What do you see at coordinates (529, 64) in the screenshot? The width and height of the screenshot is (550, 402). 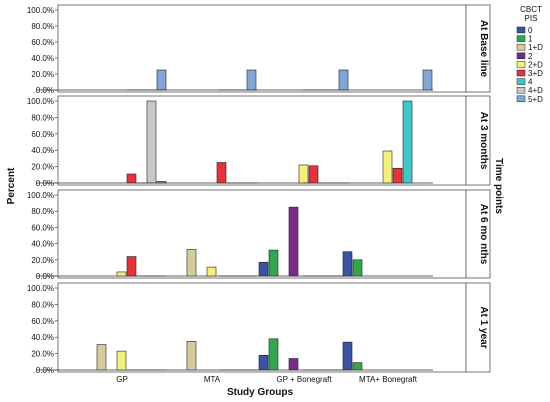 I see `legend-item: 2+D` at bounding box center [529, 64].